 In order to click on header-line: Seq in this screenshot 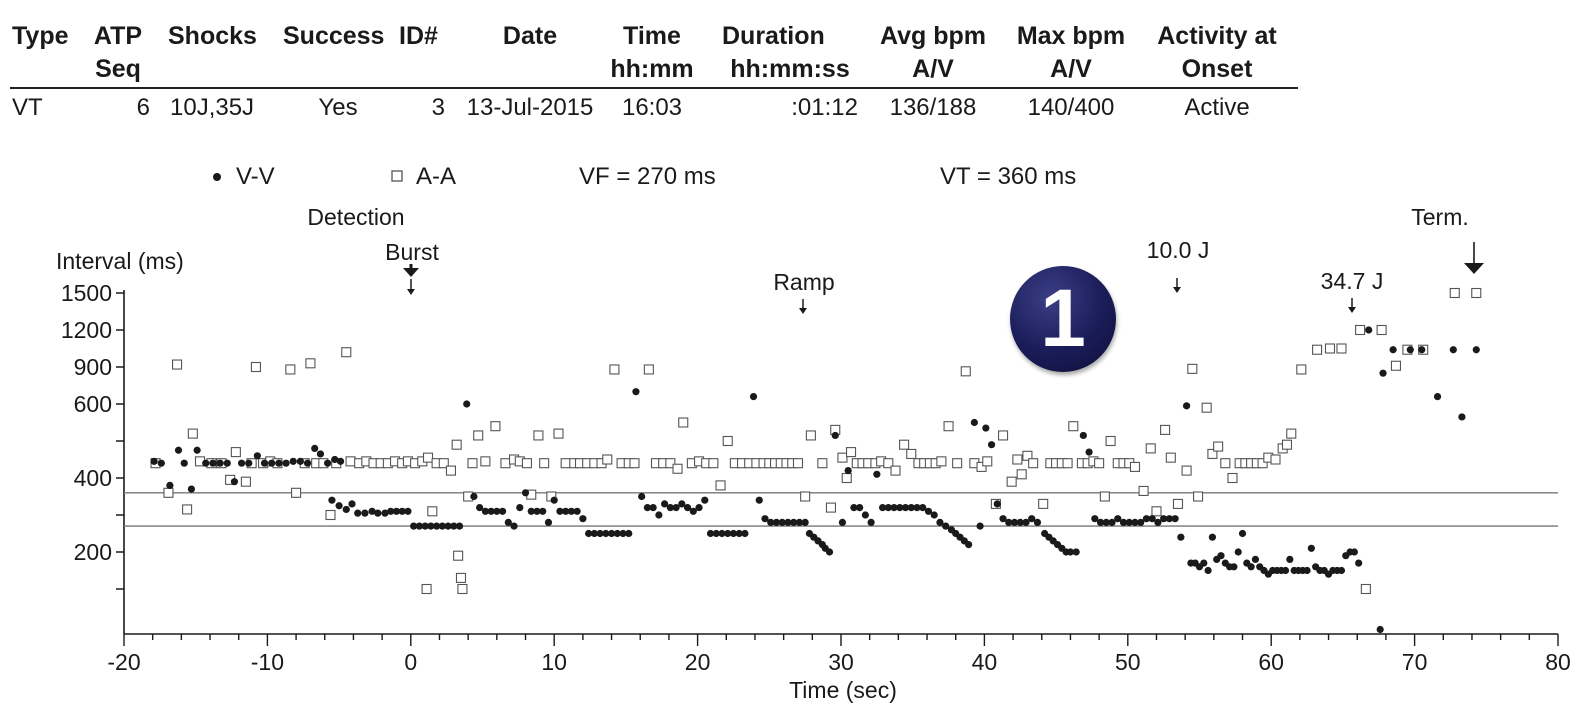, I will do `click(118, 69)`.